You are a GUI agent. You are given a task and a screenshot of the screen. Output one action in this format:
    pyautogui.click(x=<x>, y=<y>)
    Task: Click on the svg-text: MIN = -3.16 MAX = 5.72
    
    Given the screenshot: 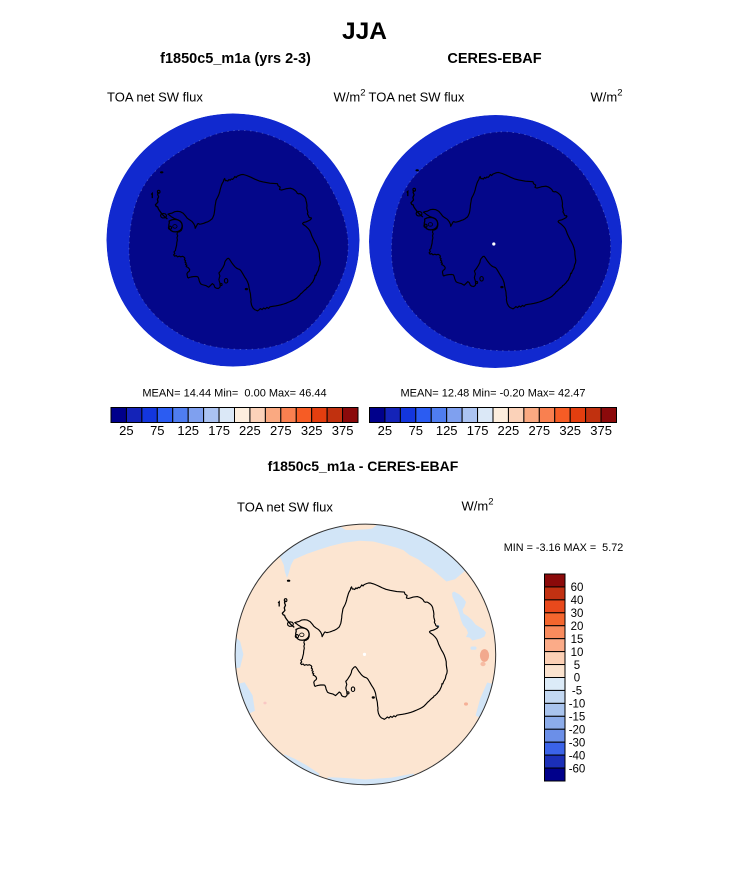 What is the action you would take?
    pyautogui.click(x=563, y=548)
    